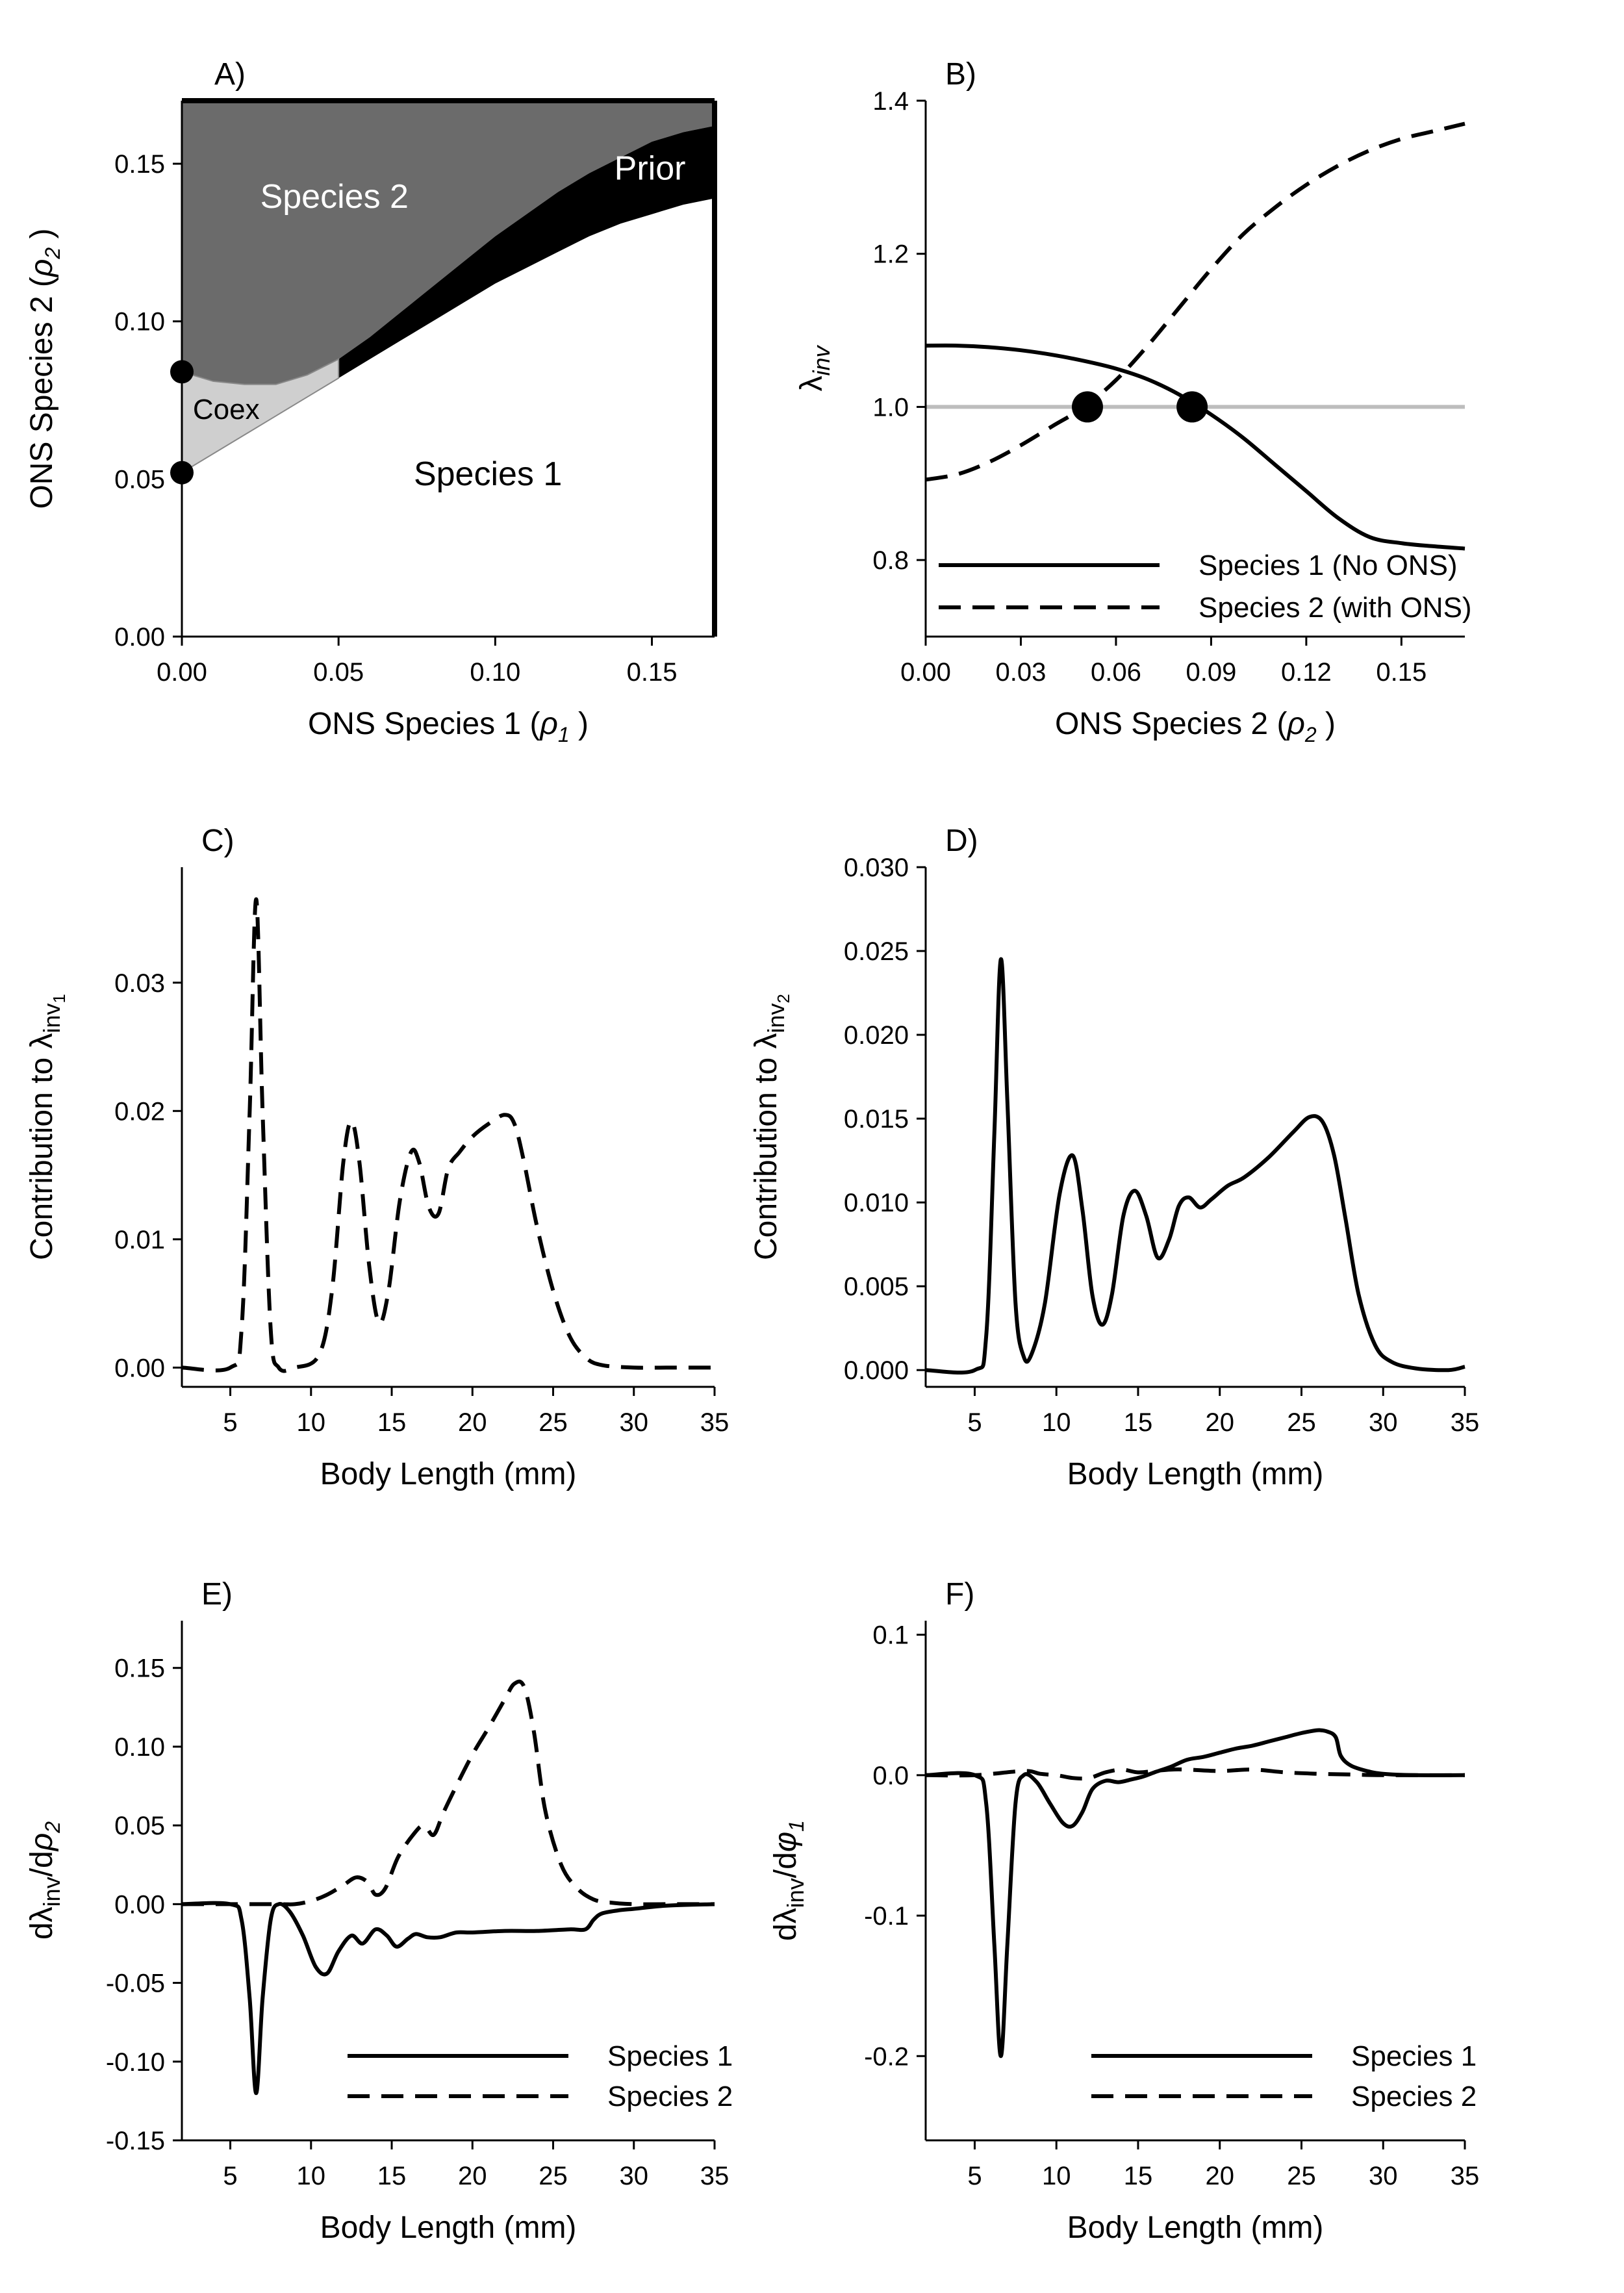 Image resolution: width=1624 pixels, height=2293 pixels. Describe the element at coordinates (1414, 2096) in the screenshot. I see `legend-label: Species 2` at that location.